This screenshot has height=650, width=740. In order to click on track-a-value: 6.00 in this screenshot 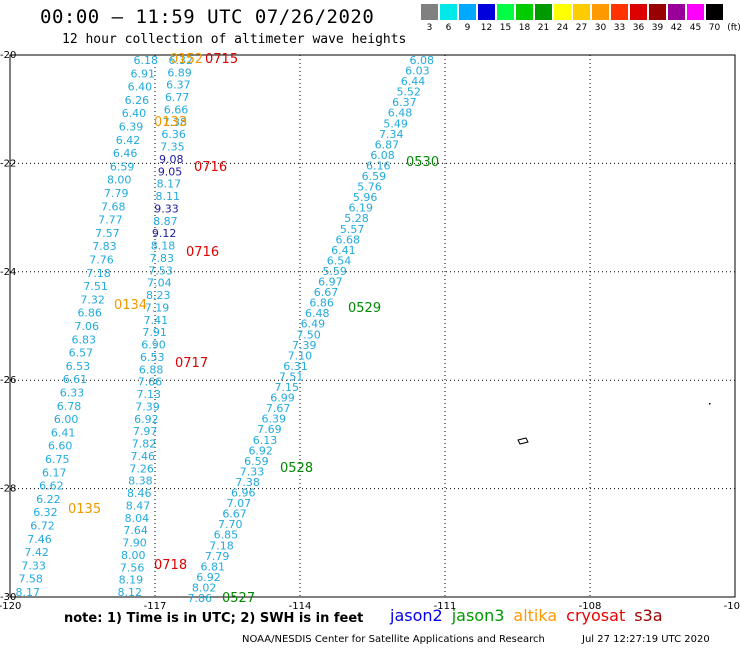, I will do `click(66, 419)`.